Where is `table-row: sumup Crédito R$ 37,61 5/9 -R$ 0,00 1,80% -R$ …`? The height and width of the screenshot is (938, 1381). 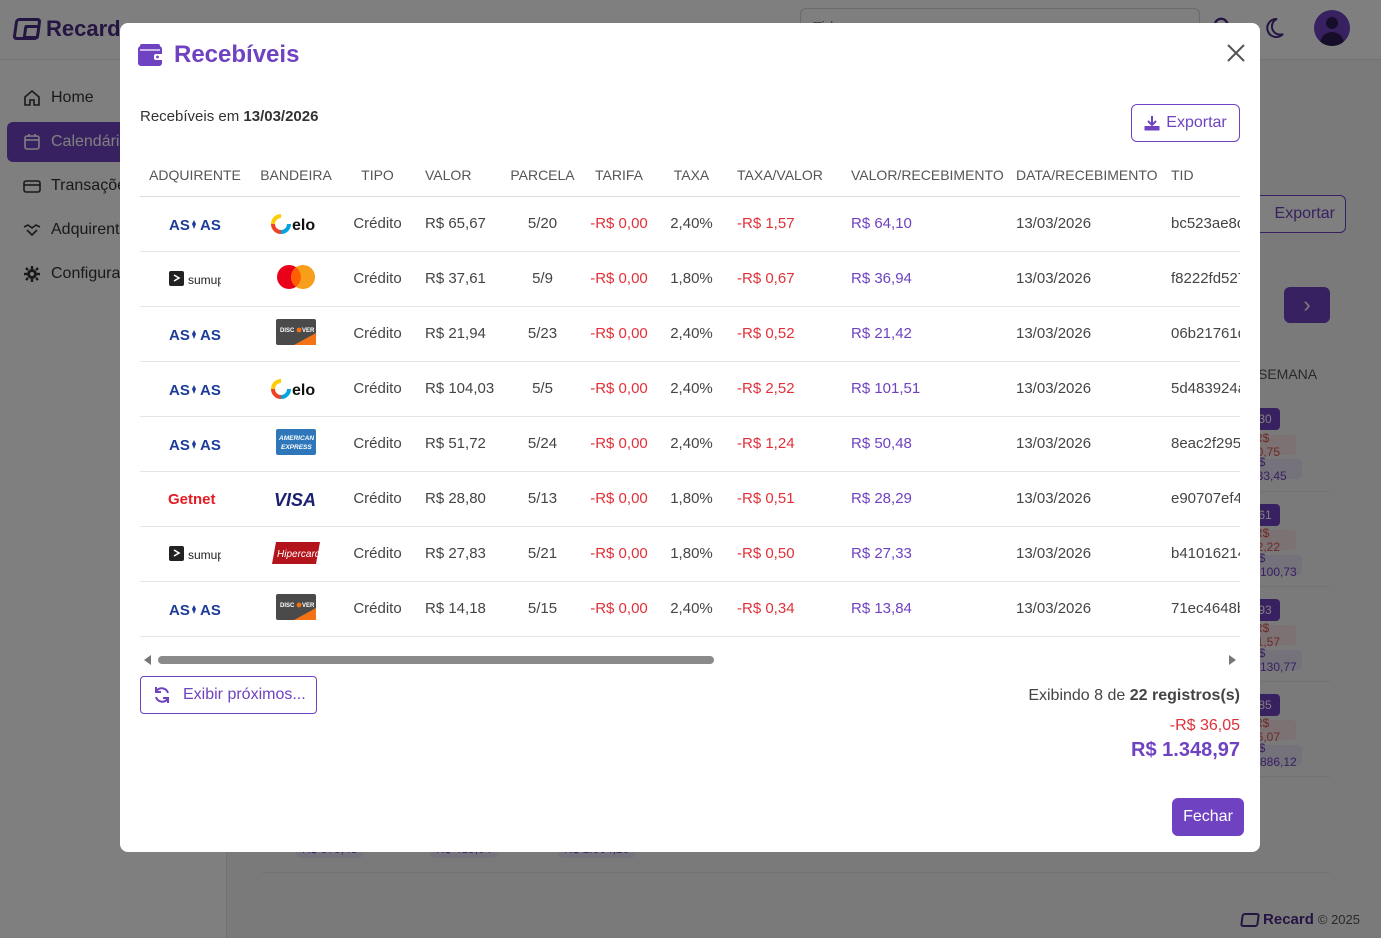
table-row: sumup Crédito R$ 37,61 5/9 -R$ 0,00 1,80% -R$ … is located at coordinates (690, 279).